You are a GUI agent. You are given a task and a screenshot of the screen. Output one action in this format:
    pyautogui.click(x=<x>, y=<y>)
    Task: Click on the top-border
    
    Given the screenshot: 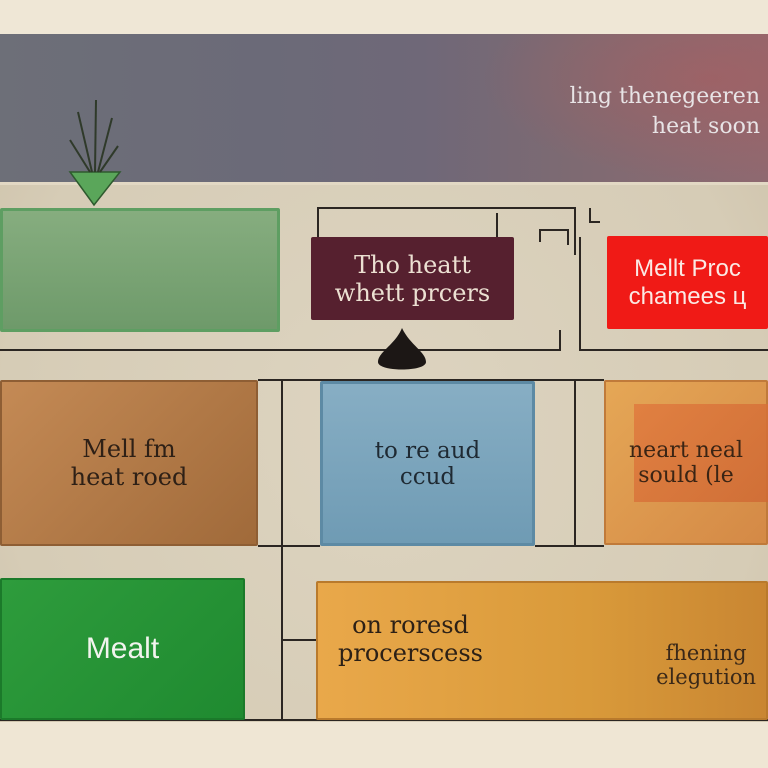 What is the action you would take?
    pyautogui.click(x=384, y=17)
    